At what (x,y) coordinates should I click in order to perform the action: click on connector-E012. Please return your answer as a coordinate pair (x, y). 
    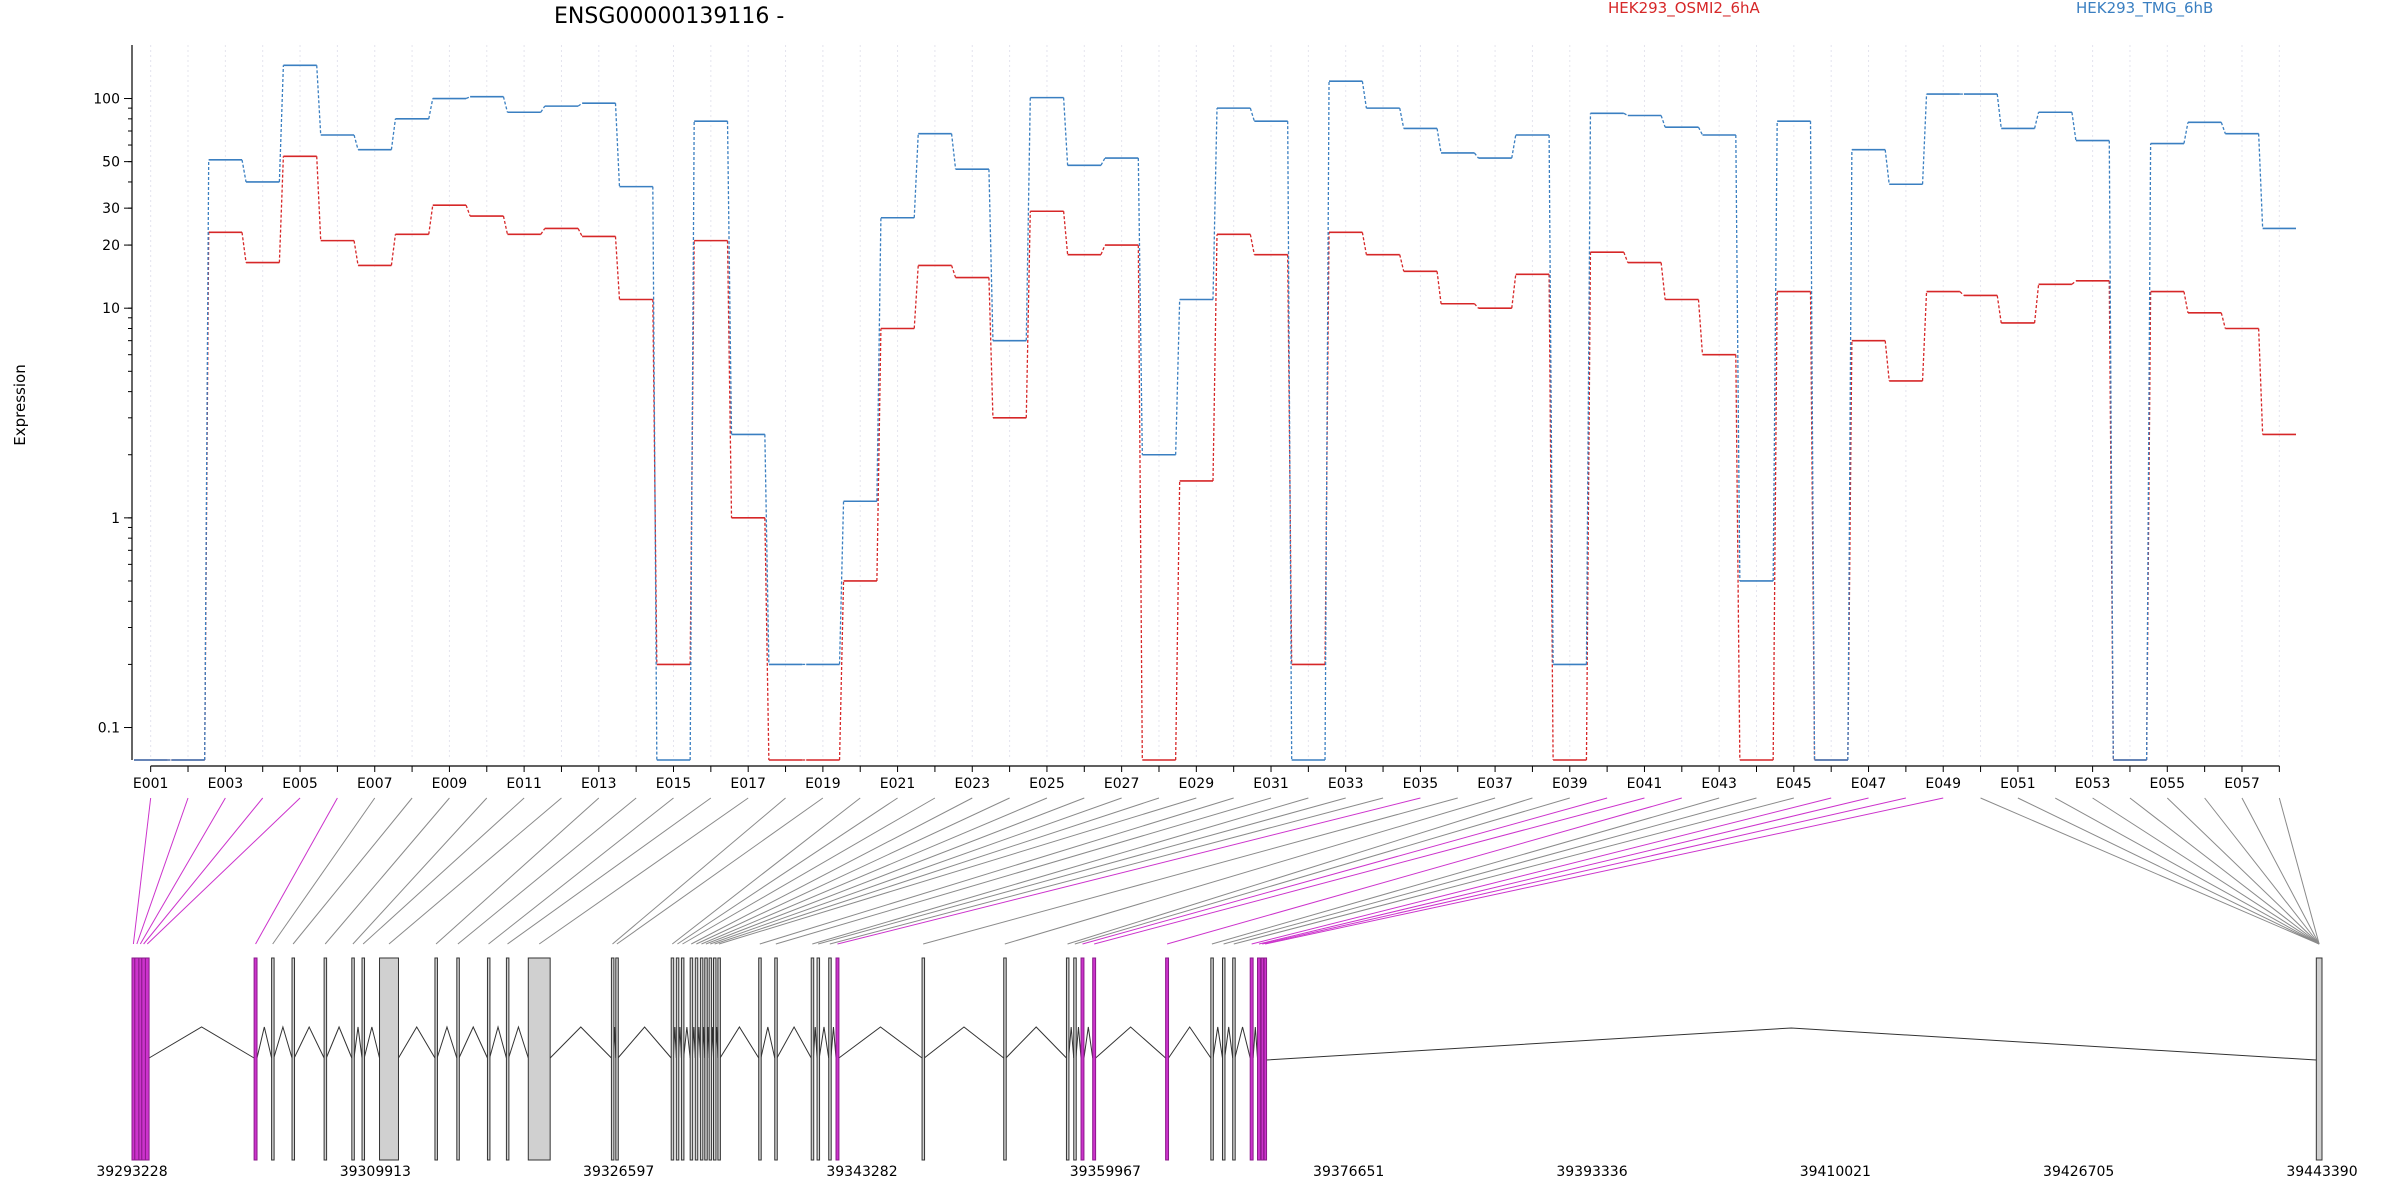
    Looking at the image, I should click on (475, 871).